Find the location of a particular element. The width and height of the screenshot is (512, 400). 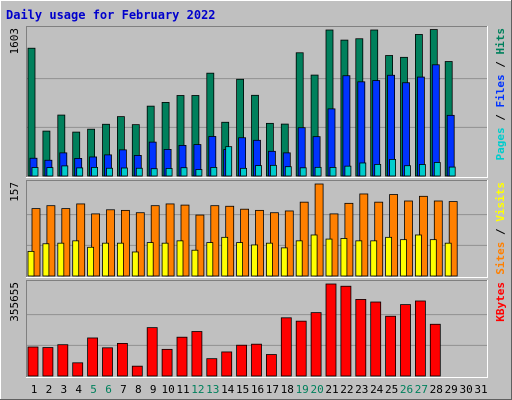

x-tick-label-day-4: 4 is located at coordinates (78, 389).